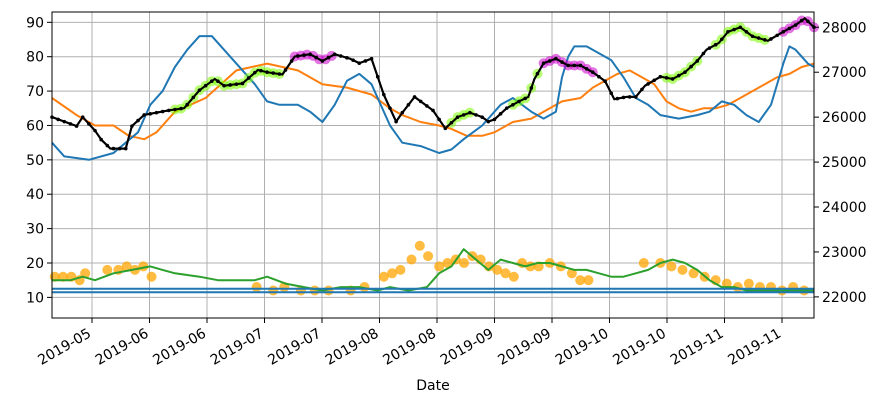 The height and width of the screenshot is (401, 896). I want to click on right-tick-label: 26000, so click(844, 118).